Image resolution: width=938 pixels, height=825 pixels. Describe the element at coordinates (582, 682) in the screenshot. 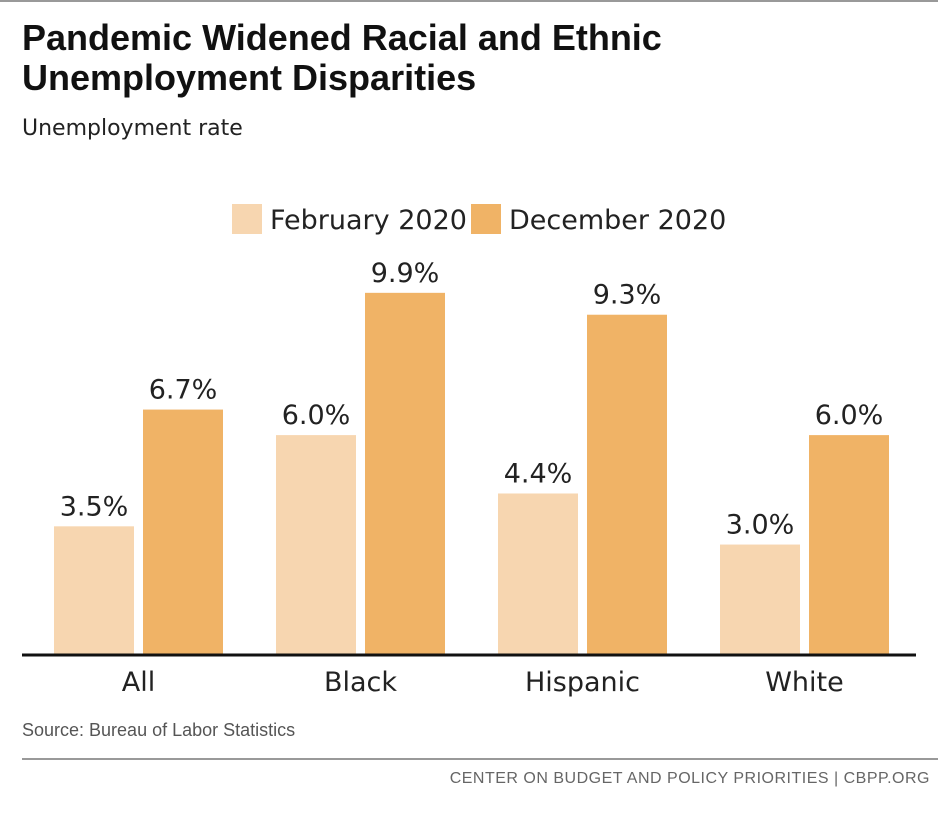

I see `category-label-hispanic: Hispanic` at that location.